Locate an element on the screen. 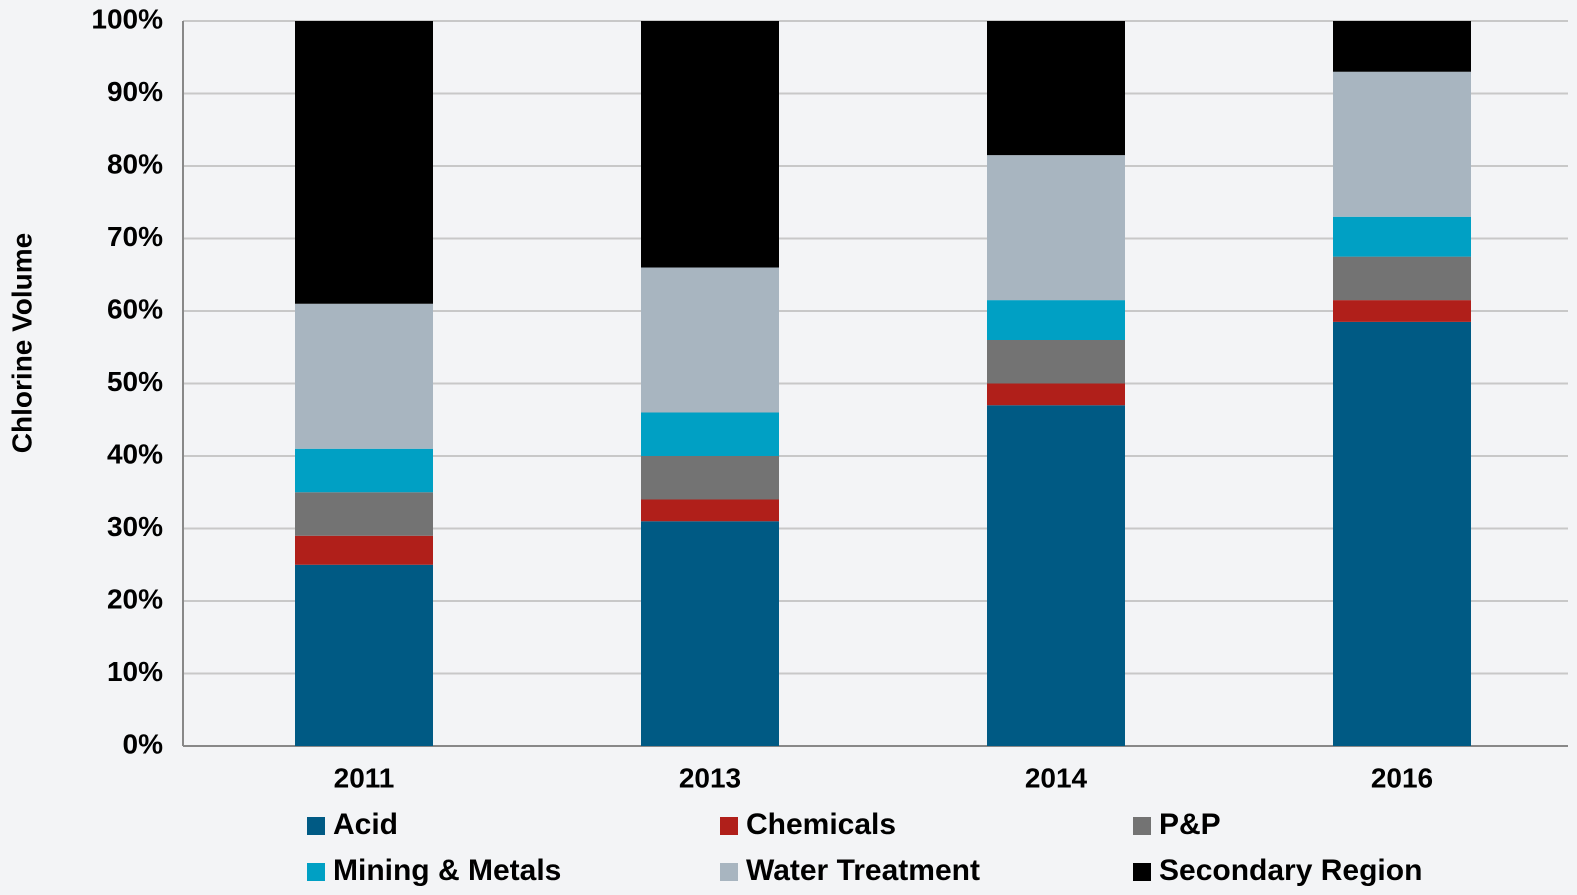 The height and width of the screenshot is (895, 1577). y-tick-label: 20% is located at coordinates (135, 598).